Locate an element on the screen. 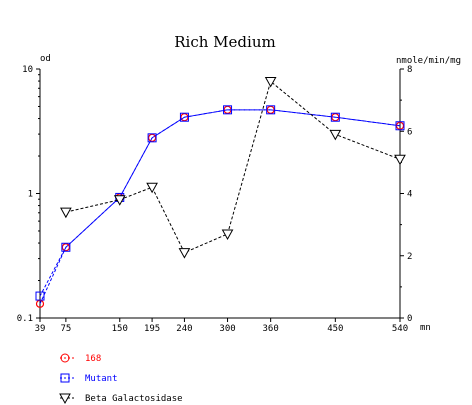 This screenshot has height=405, width=472. legend-marker-beta-galactosidase is located at coordinates (65, 399).